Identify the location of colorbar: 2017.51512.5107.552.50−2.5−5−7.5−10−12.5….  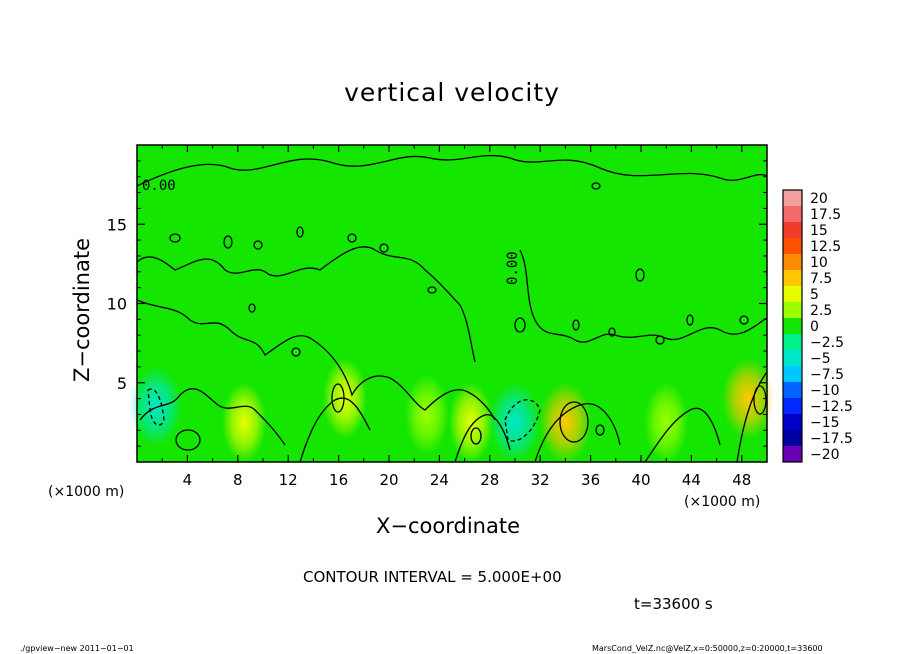
(817, 326).